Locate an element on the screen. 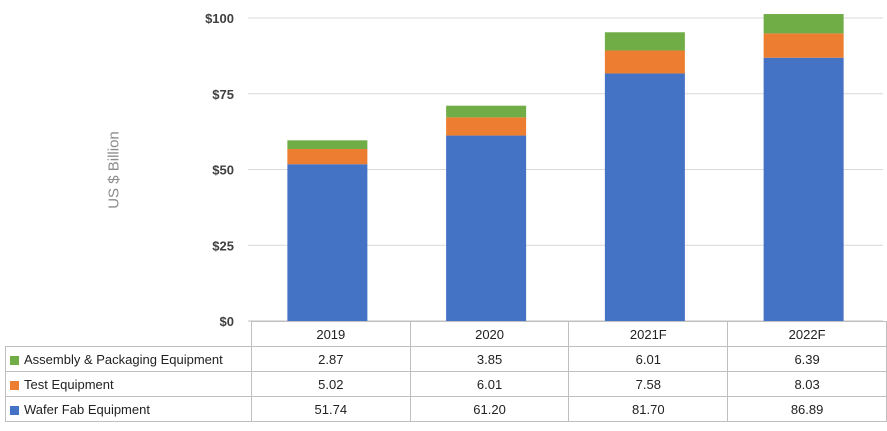  table-cell: 5.02 is located at coordinates (330, 384).